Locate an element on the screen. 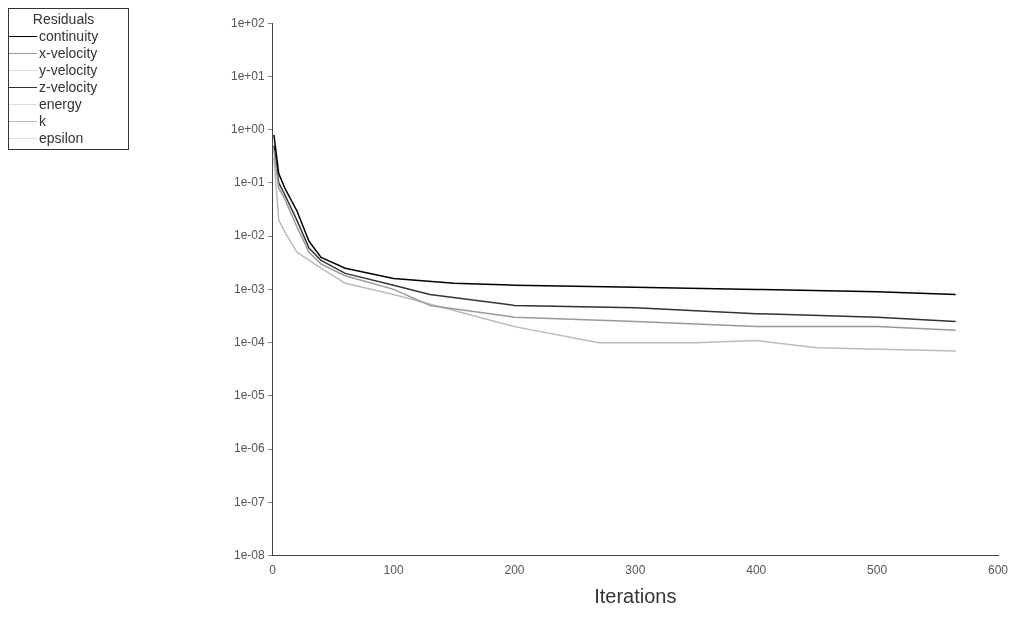 Image resolution: width=1018 pixels, height=629 pixels. y-tick-label: 1e-01 is located at coordinates (250, 182).